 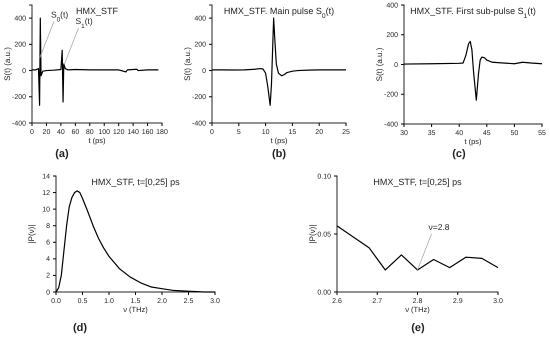 What do you see at coordinates (80, 328) in the screenshot?
I see `text: (d)` at bounding box center [80, 328].